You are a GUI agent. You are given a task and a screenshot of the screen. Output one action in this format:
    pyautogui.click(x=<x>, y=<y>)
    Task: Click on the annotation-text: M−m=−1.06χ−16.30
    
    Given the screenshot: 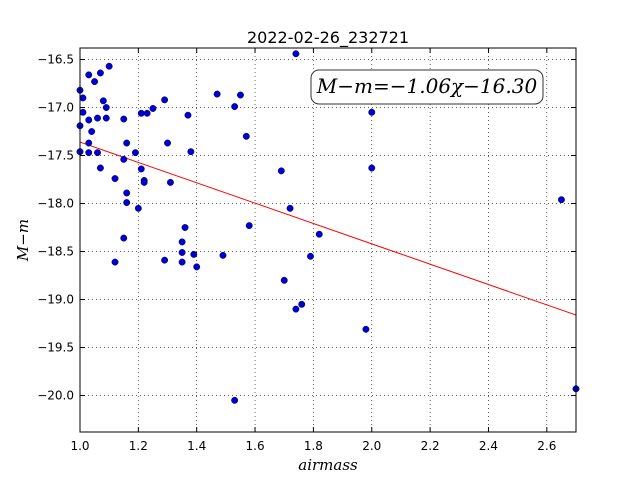 What is the action you would take?
    pyautogui.click(x=427, y=86)
    